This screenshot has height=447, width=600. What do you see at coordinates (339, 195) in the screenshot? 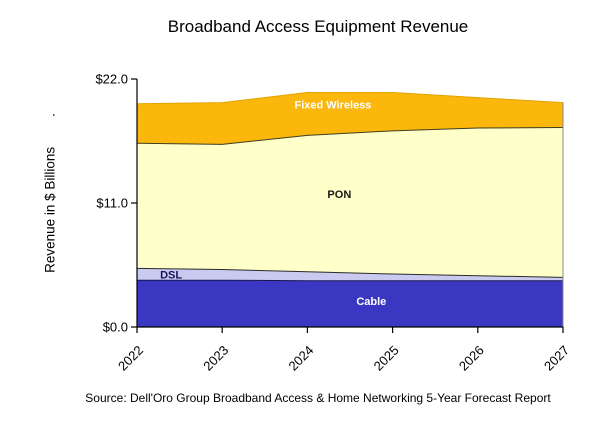
I see `area-label-pon: PON` at bounding box center [339, 195].